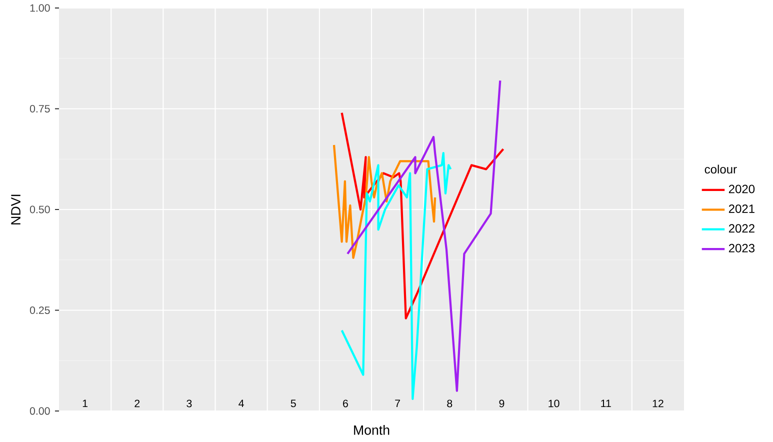  Describe the element at coordinates (40, 310) in the screenshot. I see `y-tick-label: 0.25` at that location.